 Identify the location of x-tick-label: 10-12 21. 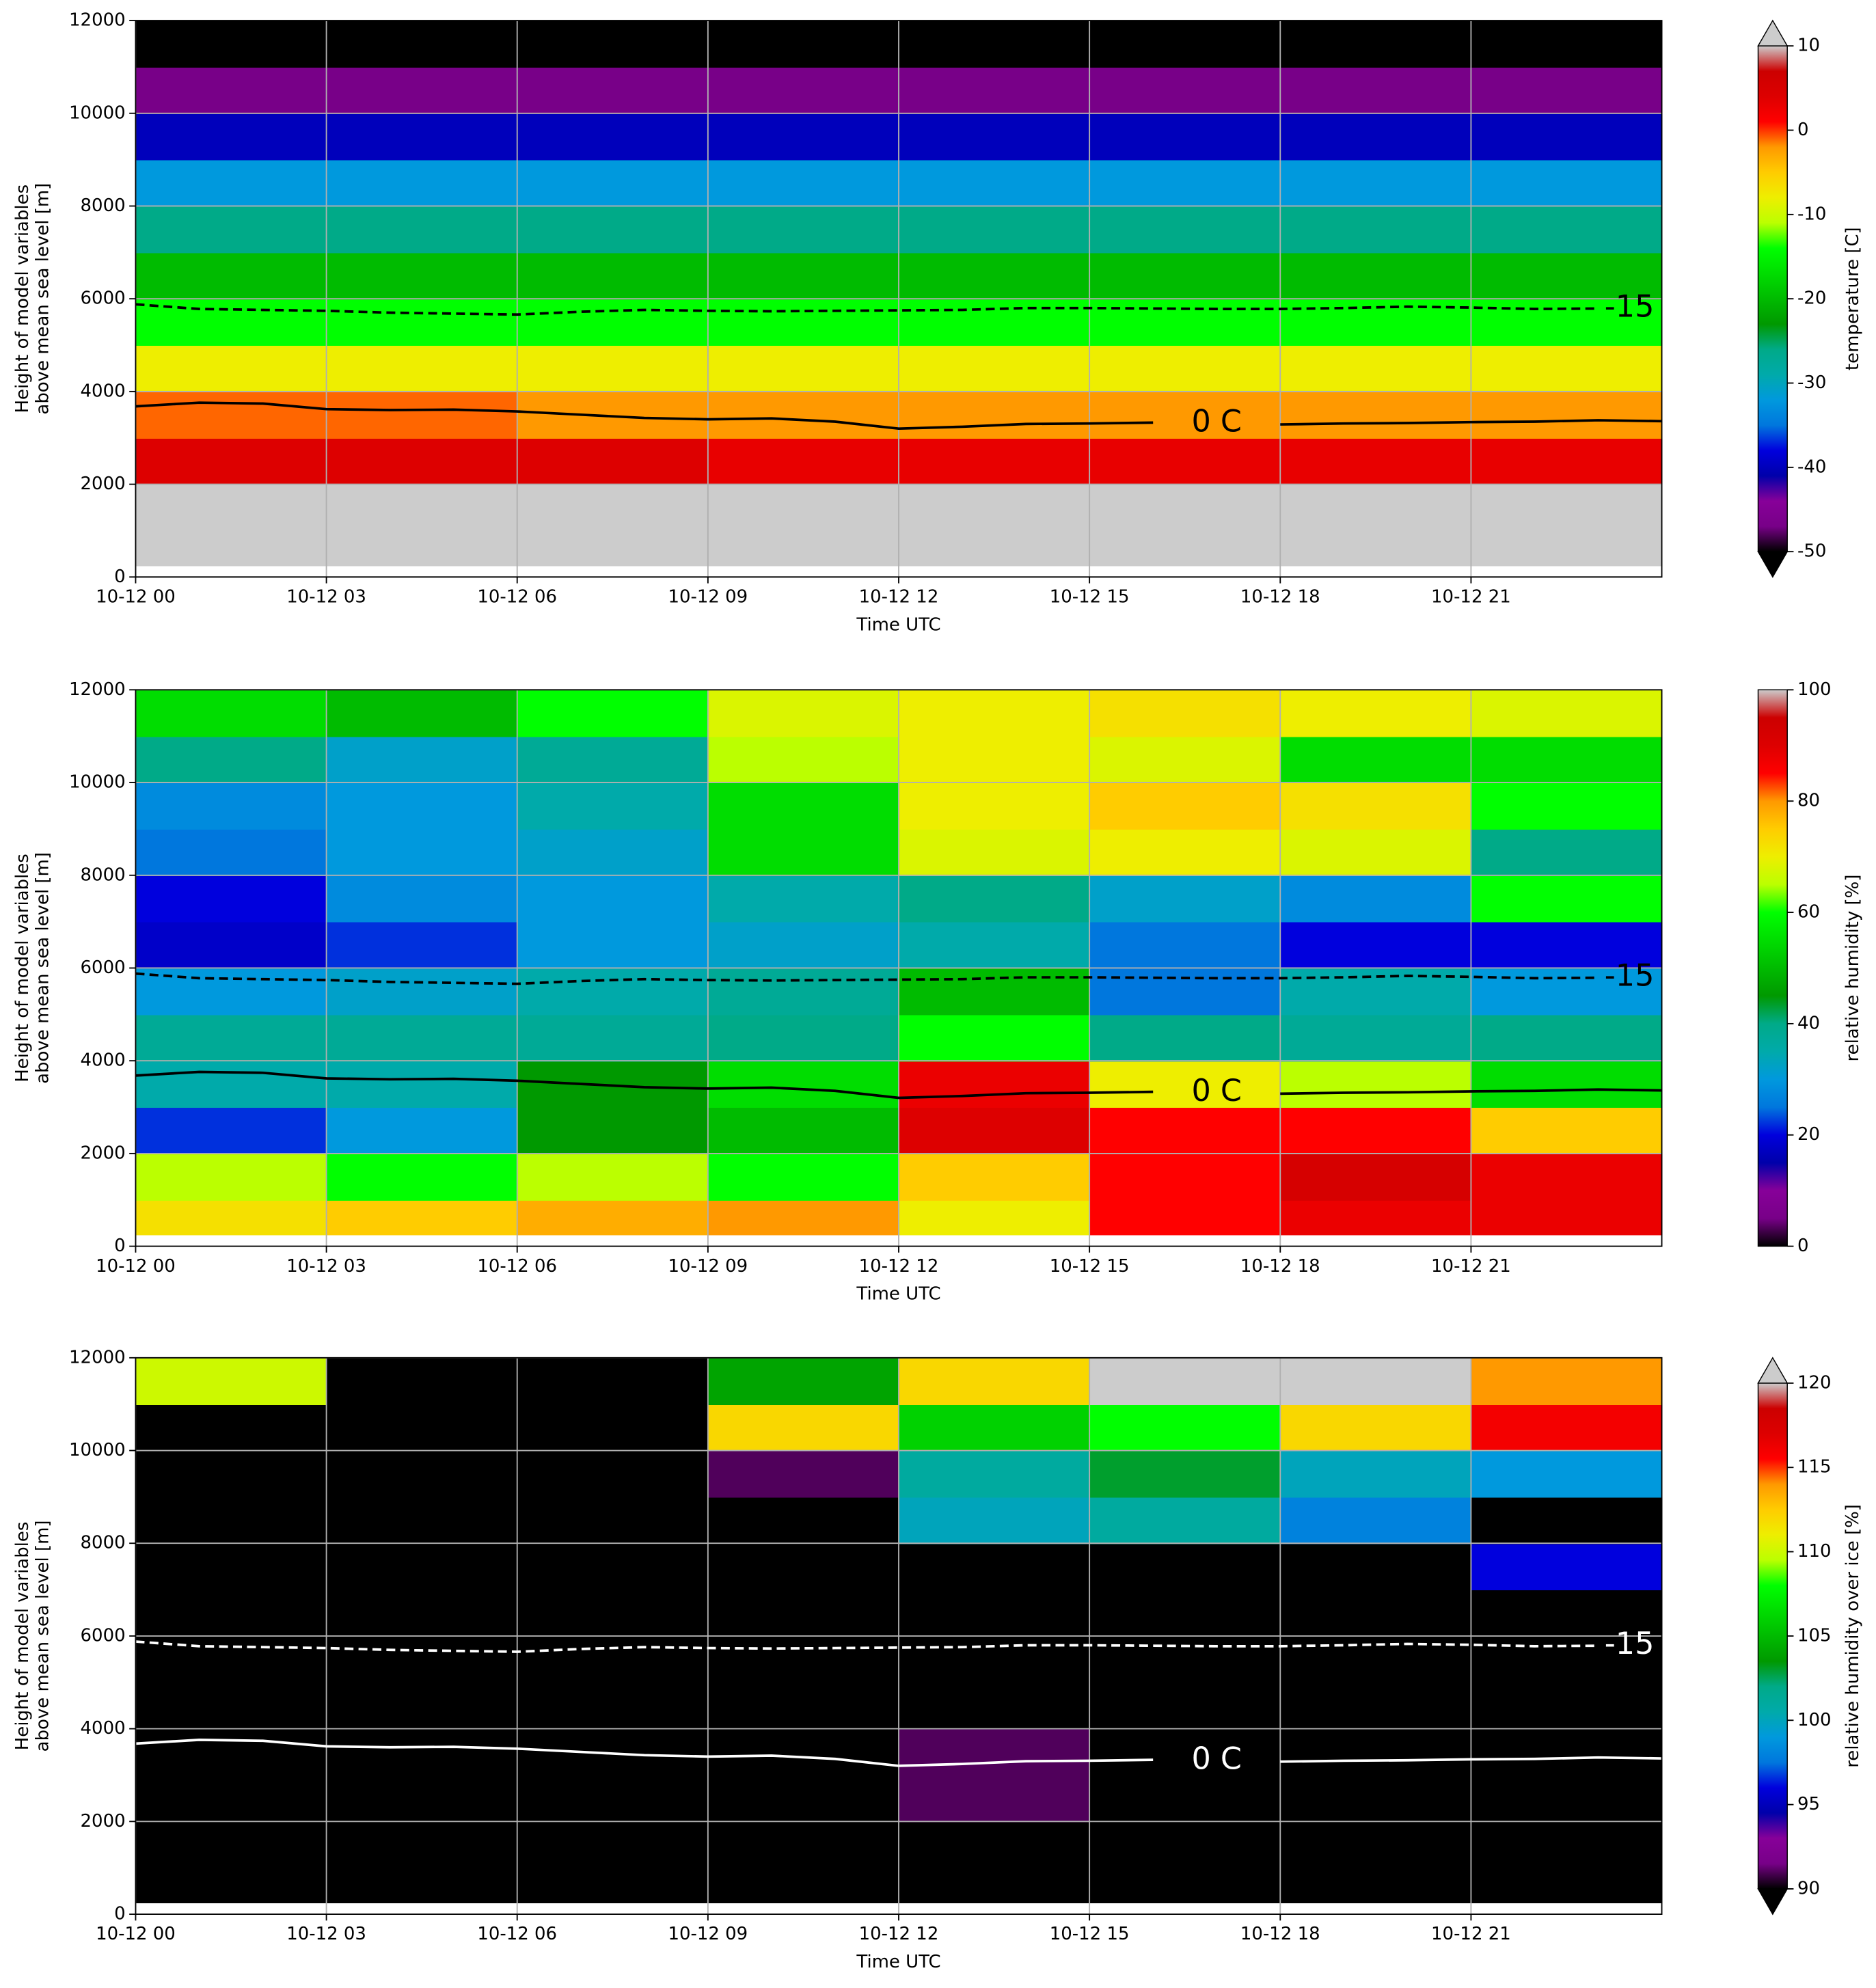
(1471, 1266).